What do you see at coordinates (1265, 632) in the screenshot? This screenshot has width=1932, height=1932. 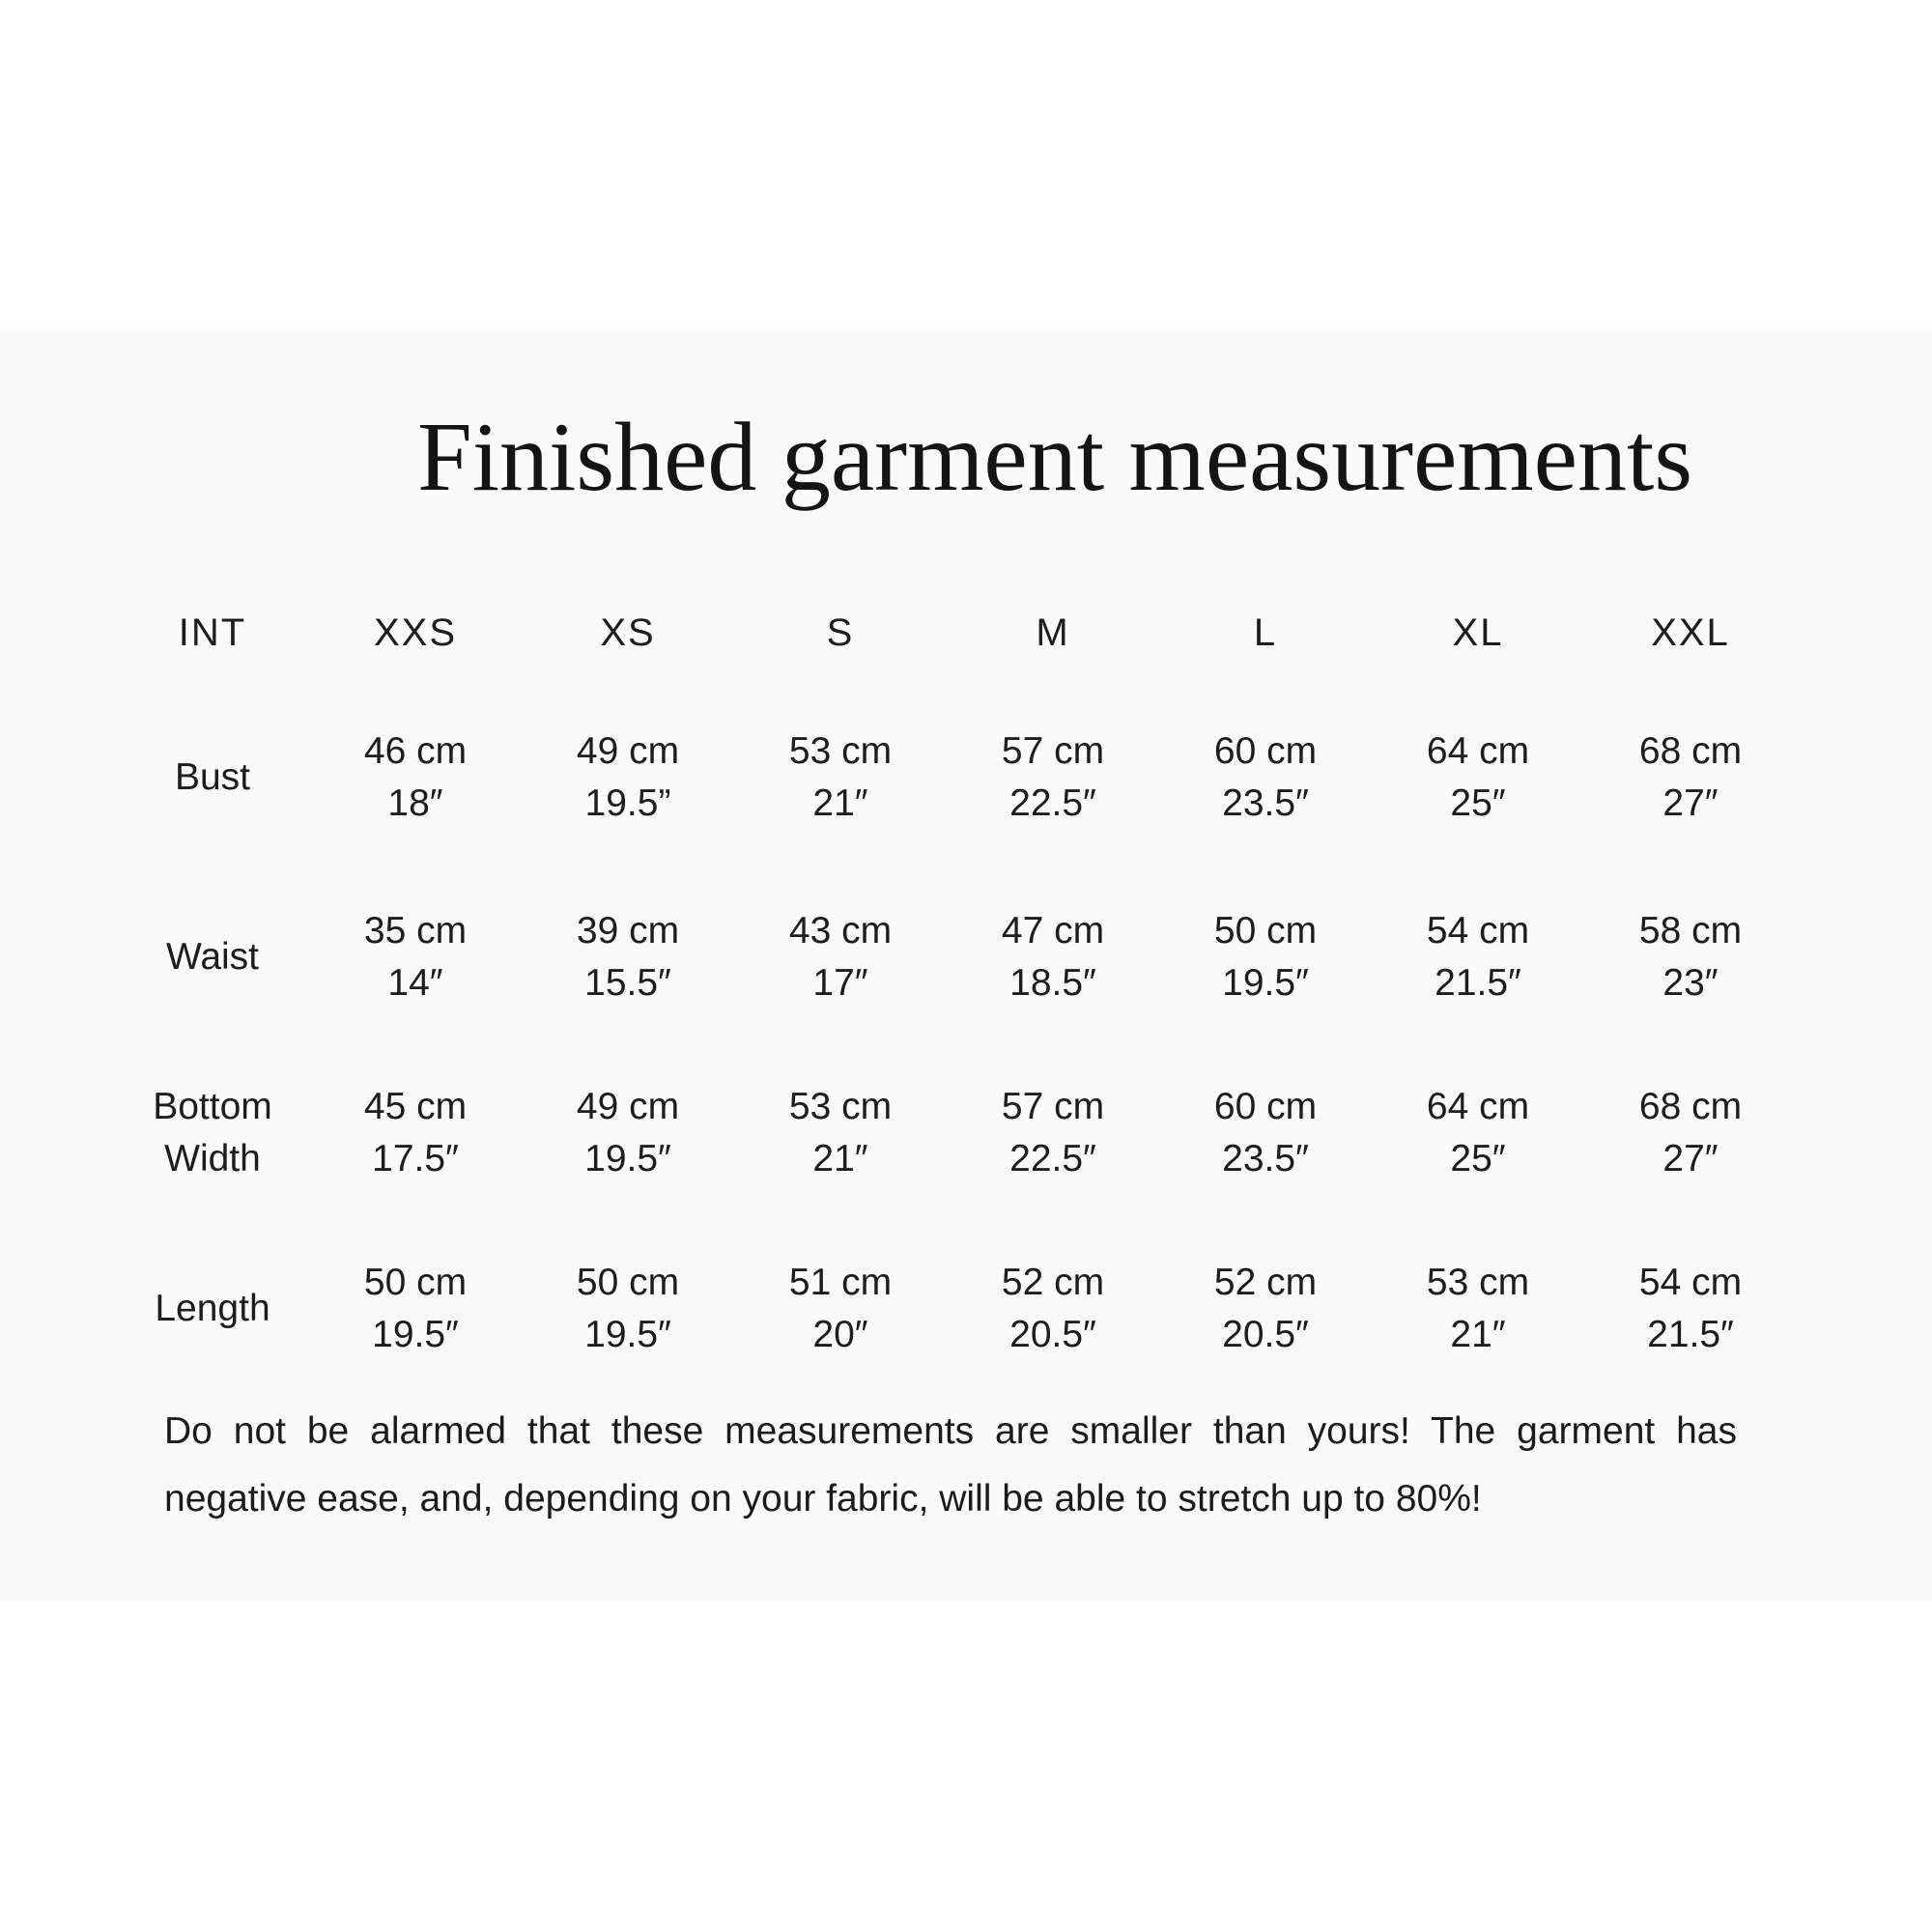 I see `col-header-l: L` at bounding box center [1265, 632].